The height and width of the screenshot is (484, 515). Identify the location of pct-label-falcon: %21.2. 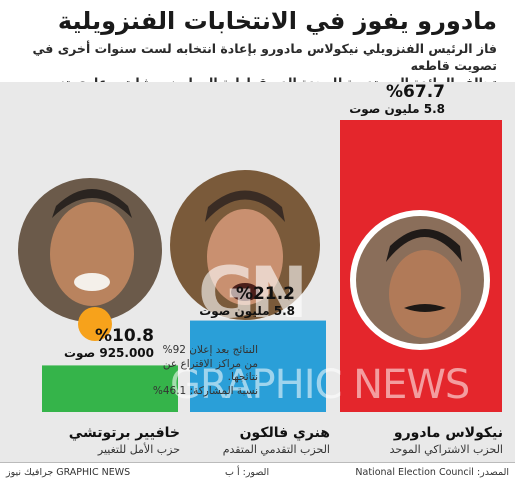
(265, 294).